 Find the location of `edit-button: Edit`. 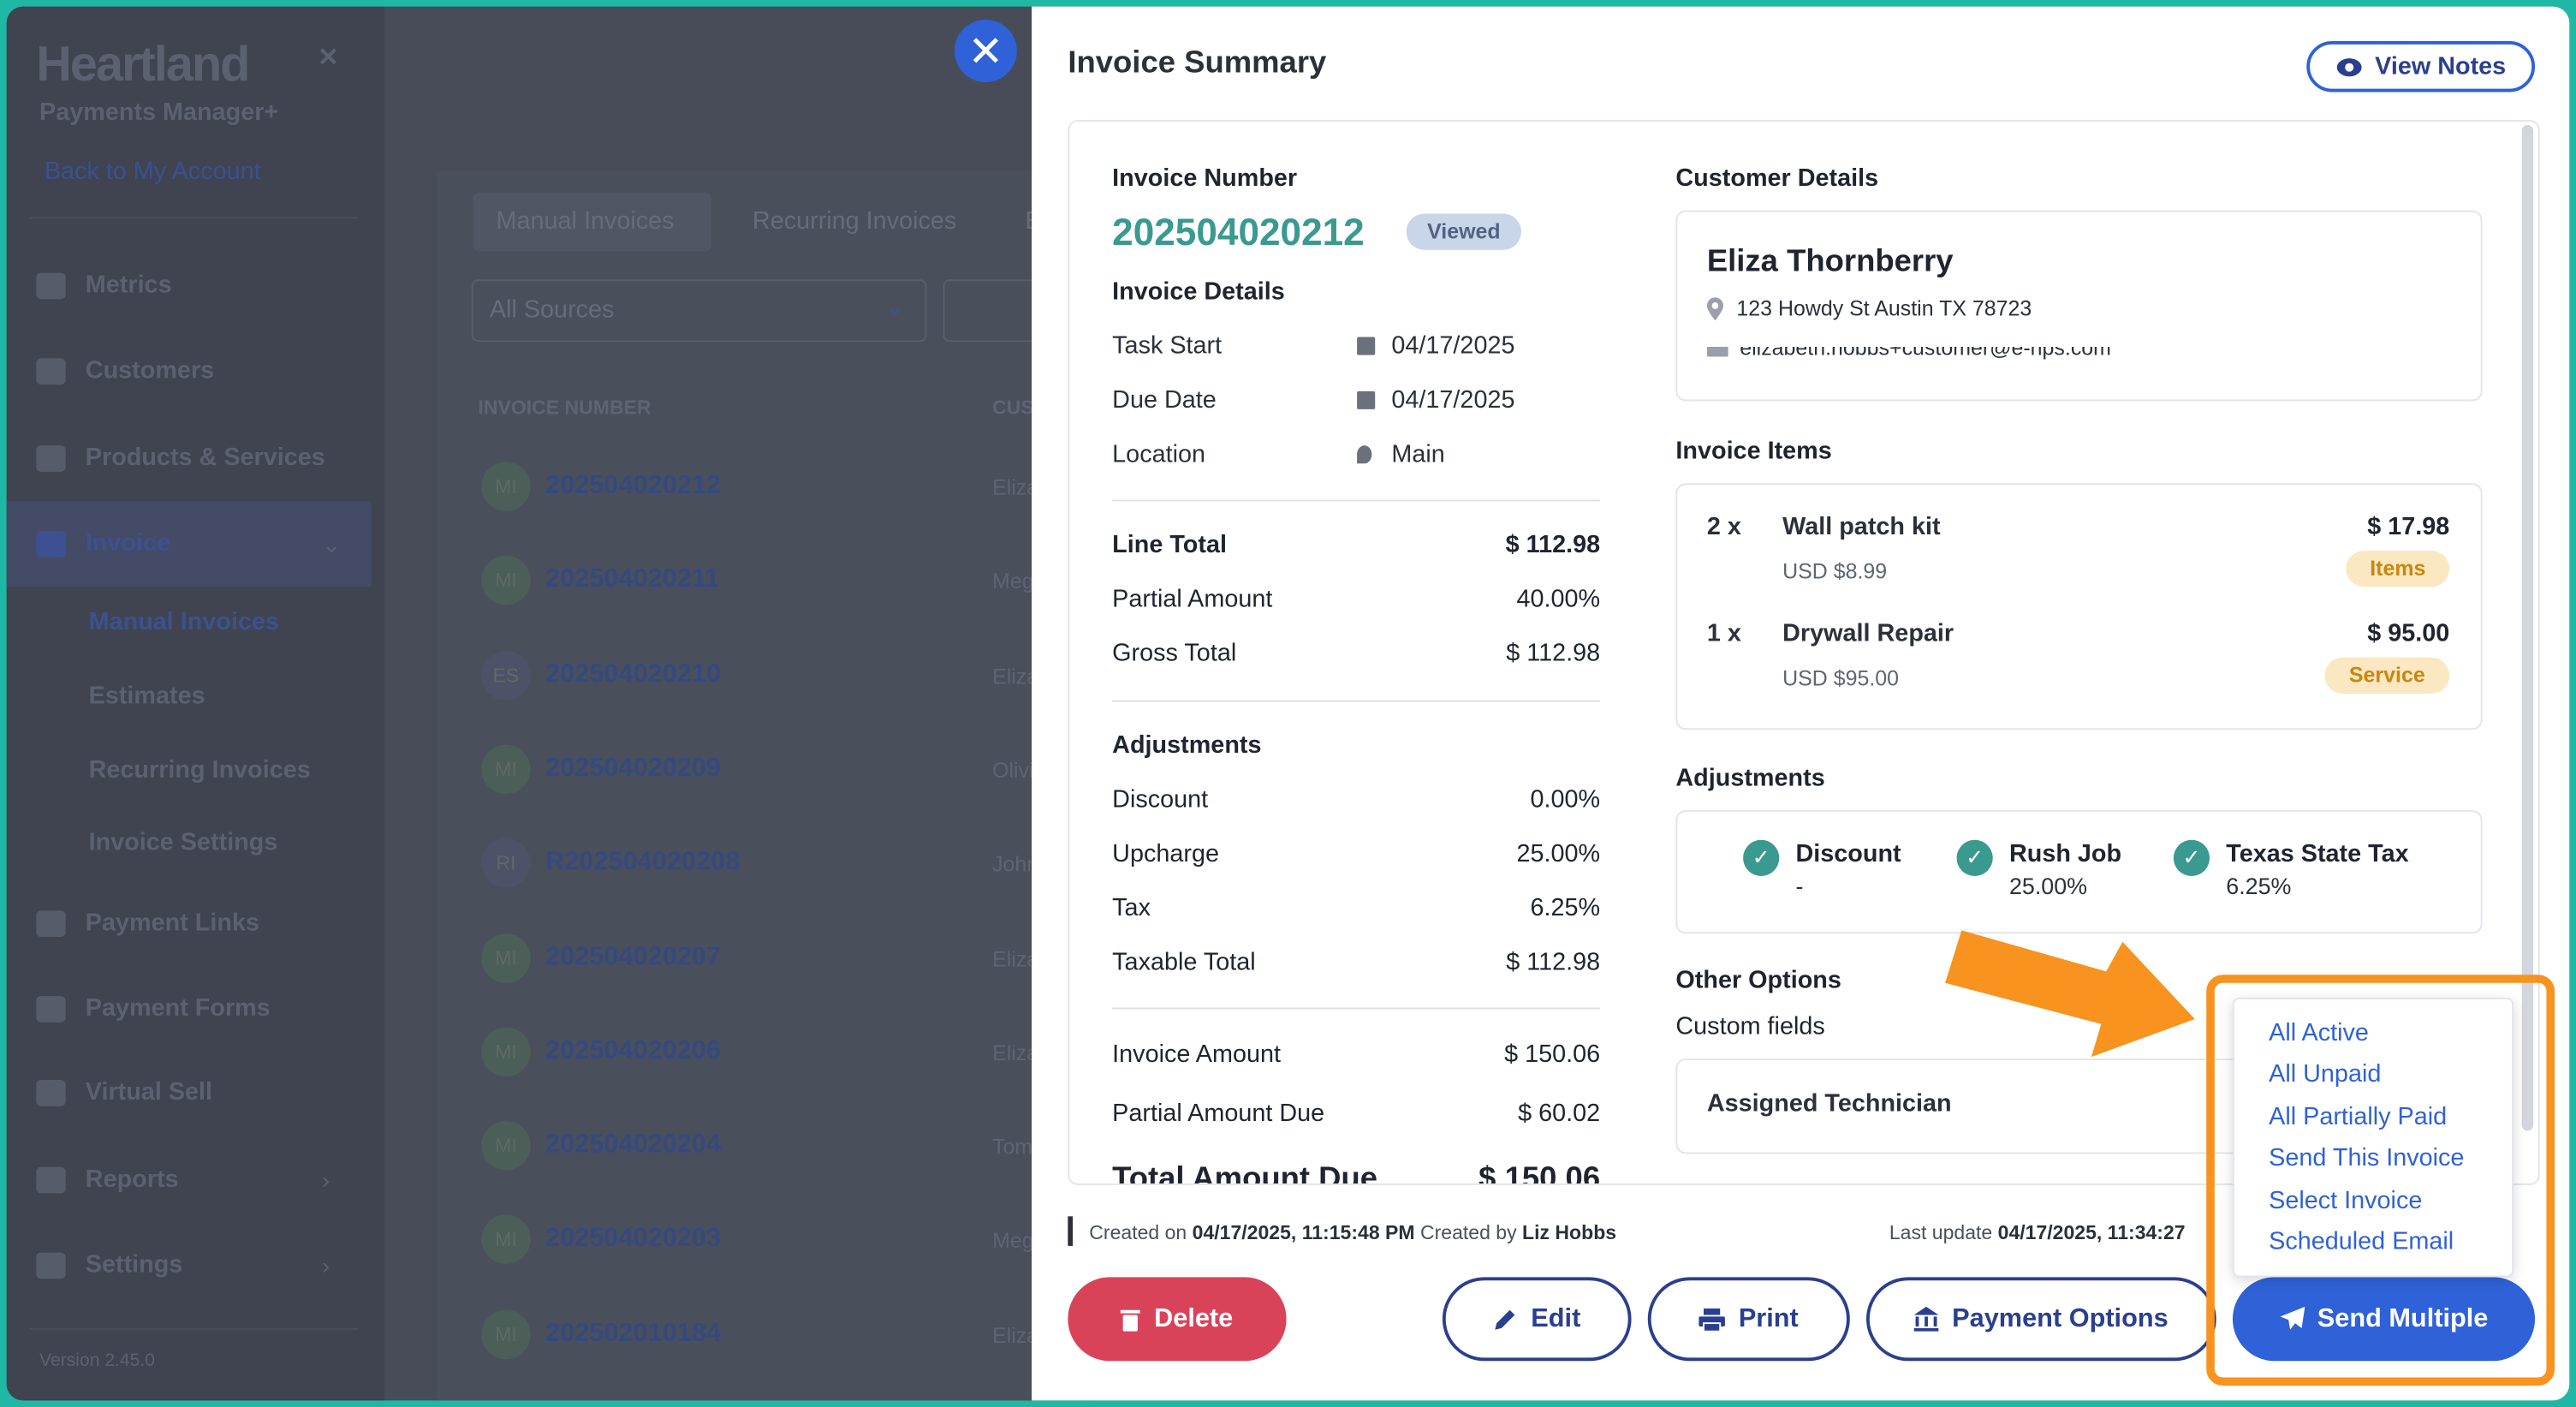

edit-button: Edit is located at coordinates (1537, 1319).